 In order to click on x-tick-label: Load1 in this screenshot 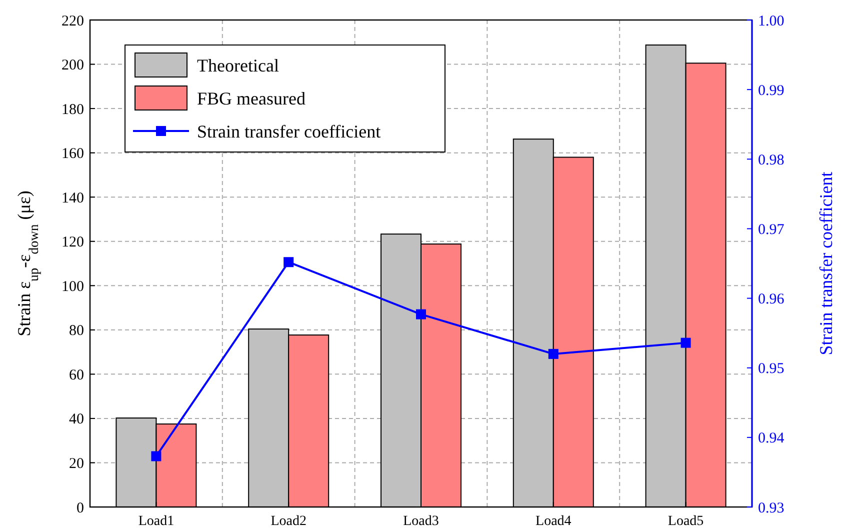, I will do `click(156, 521)`.